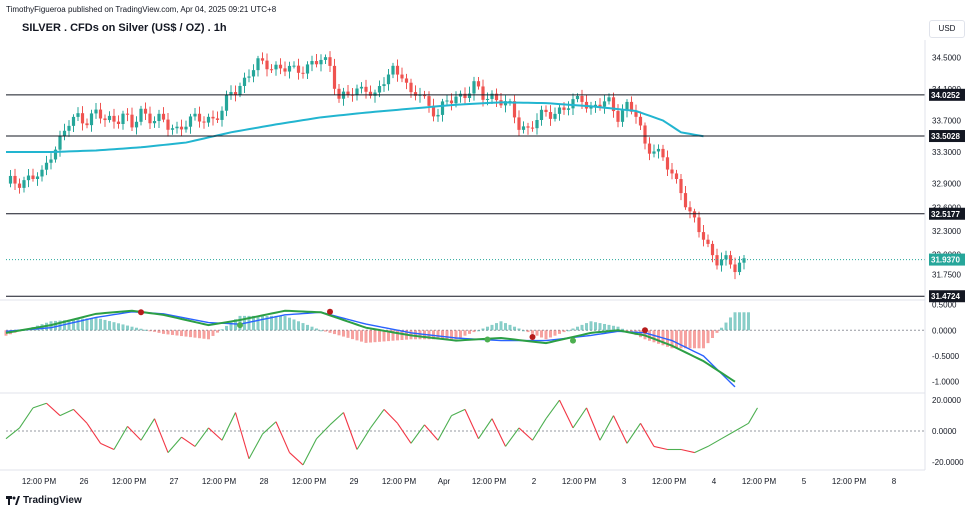  Describe the element at coordinates (444, 481) in the screenshot. I see `time-axis-label: Apr` at that location.